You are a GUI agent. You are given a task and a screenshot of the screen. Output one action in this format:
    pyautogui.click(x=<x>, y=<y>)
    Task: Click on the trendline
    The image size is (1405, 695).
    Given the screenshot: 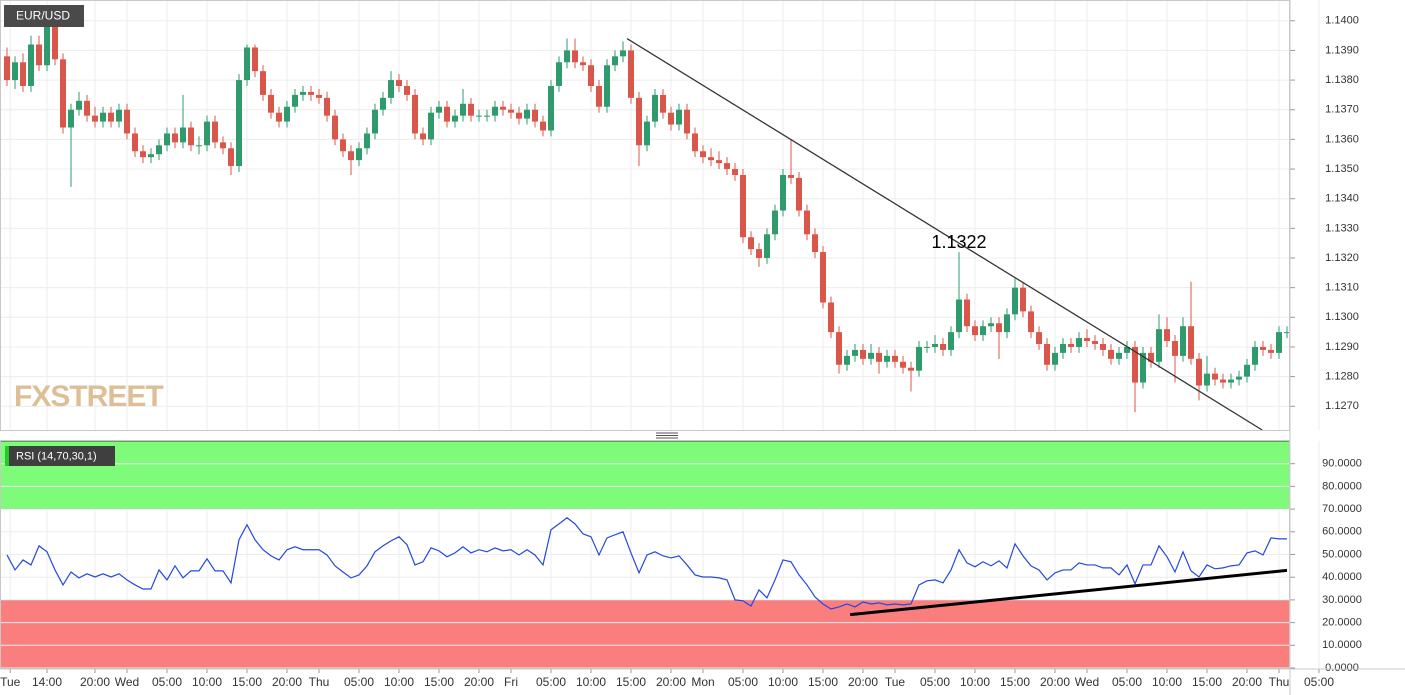 What is the action you would take?
    pyautogui.click(x=1069, y=592)
    